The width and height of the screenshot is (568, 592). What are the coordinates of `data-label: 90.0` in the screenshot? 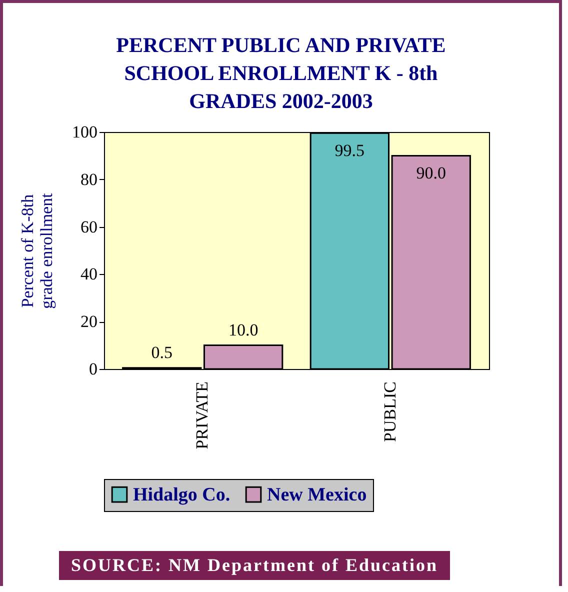 It's located at (431, 173).